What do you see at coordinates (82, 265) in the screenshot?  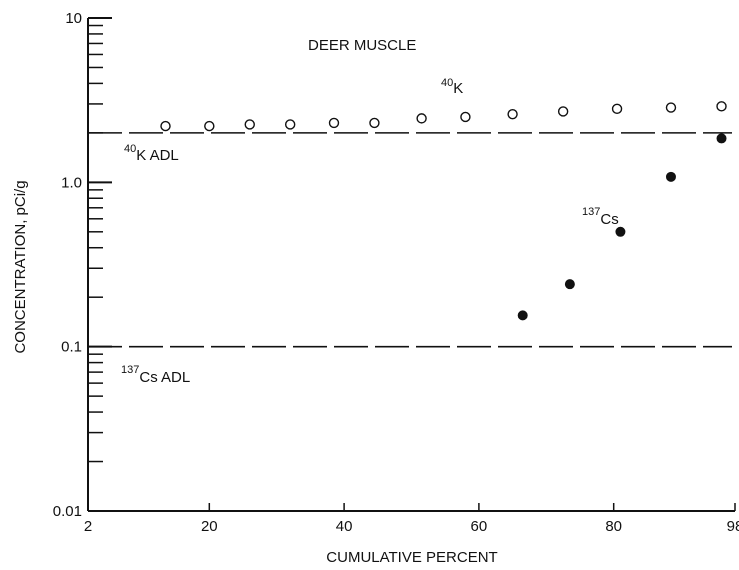 I see `y-axis: 0.01 0.1 1.0 10` at bounding box center [82, 265].